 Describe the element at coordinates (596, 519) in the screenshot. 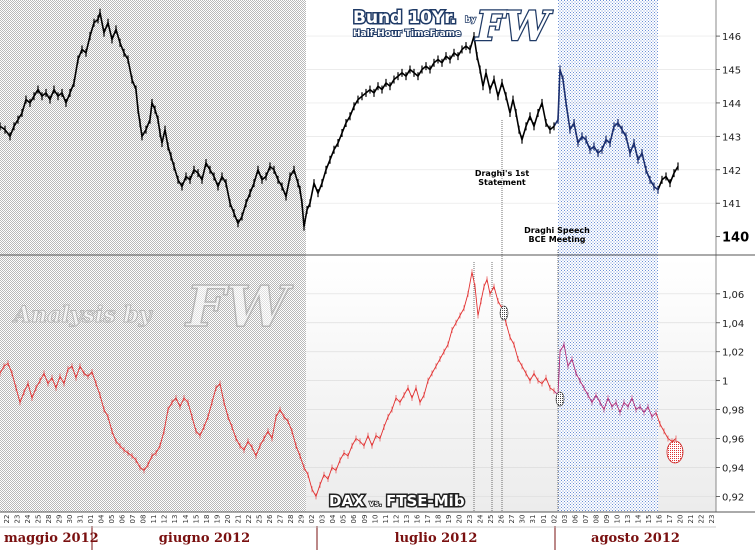

I see `x-tick-label: 08` at that location.